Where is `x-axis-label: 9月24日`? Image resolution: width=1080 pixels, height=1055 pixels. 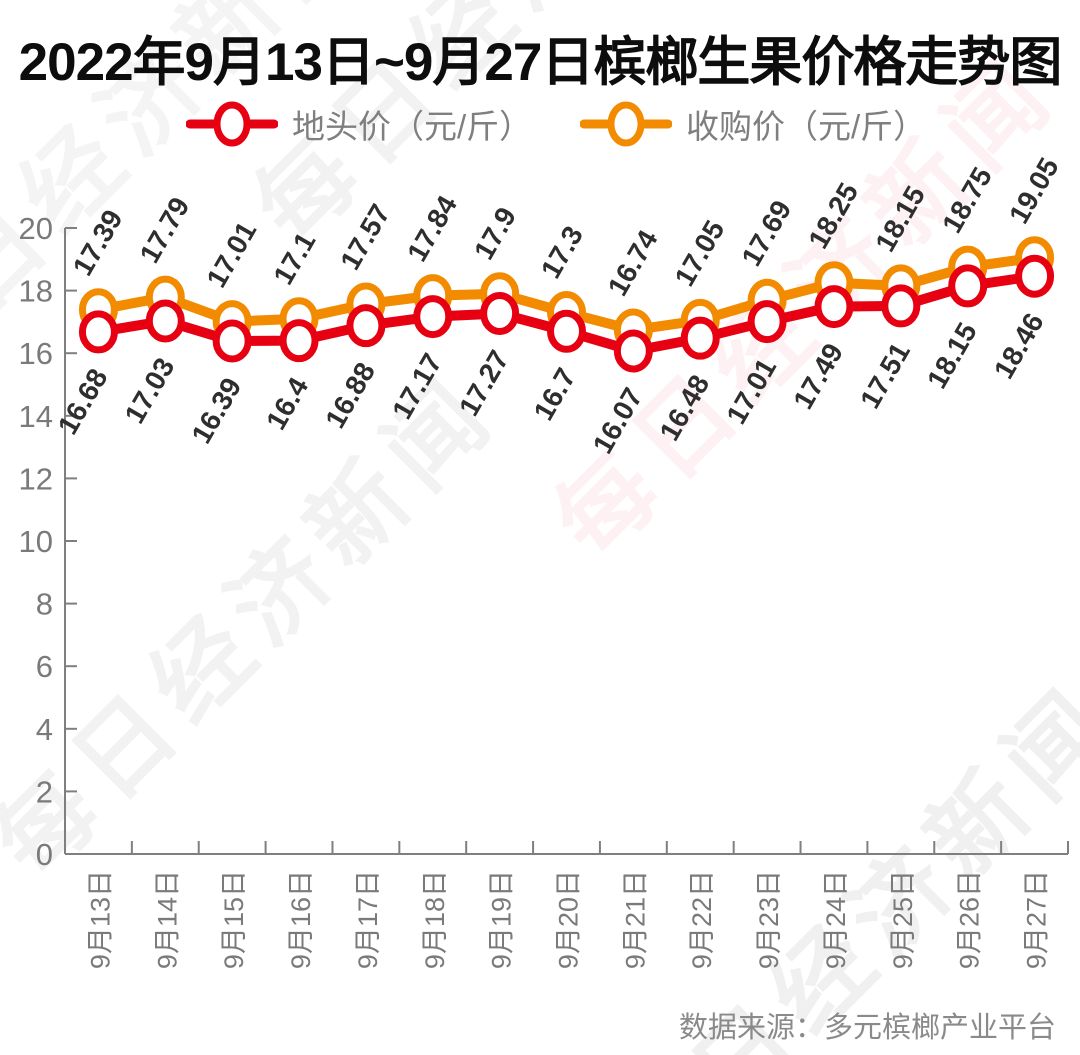 x-axis-label: 9月24日 is located at coordinates (836, 919).